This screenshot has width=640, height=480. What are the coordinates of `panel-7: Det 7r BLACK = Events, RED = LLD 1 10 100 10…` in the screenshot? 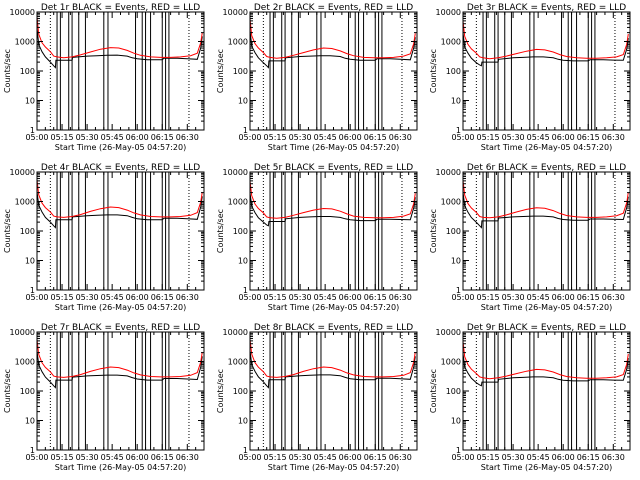 It's located at (104, 397).